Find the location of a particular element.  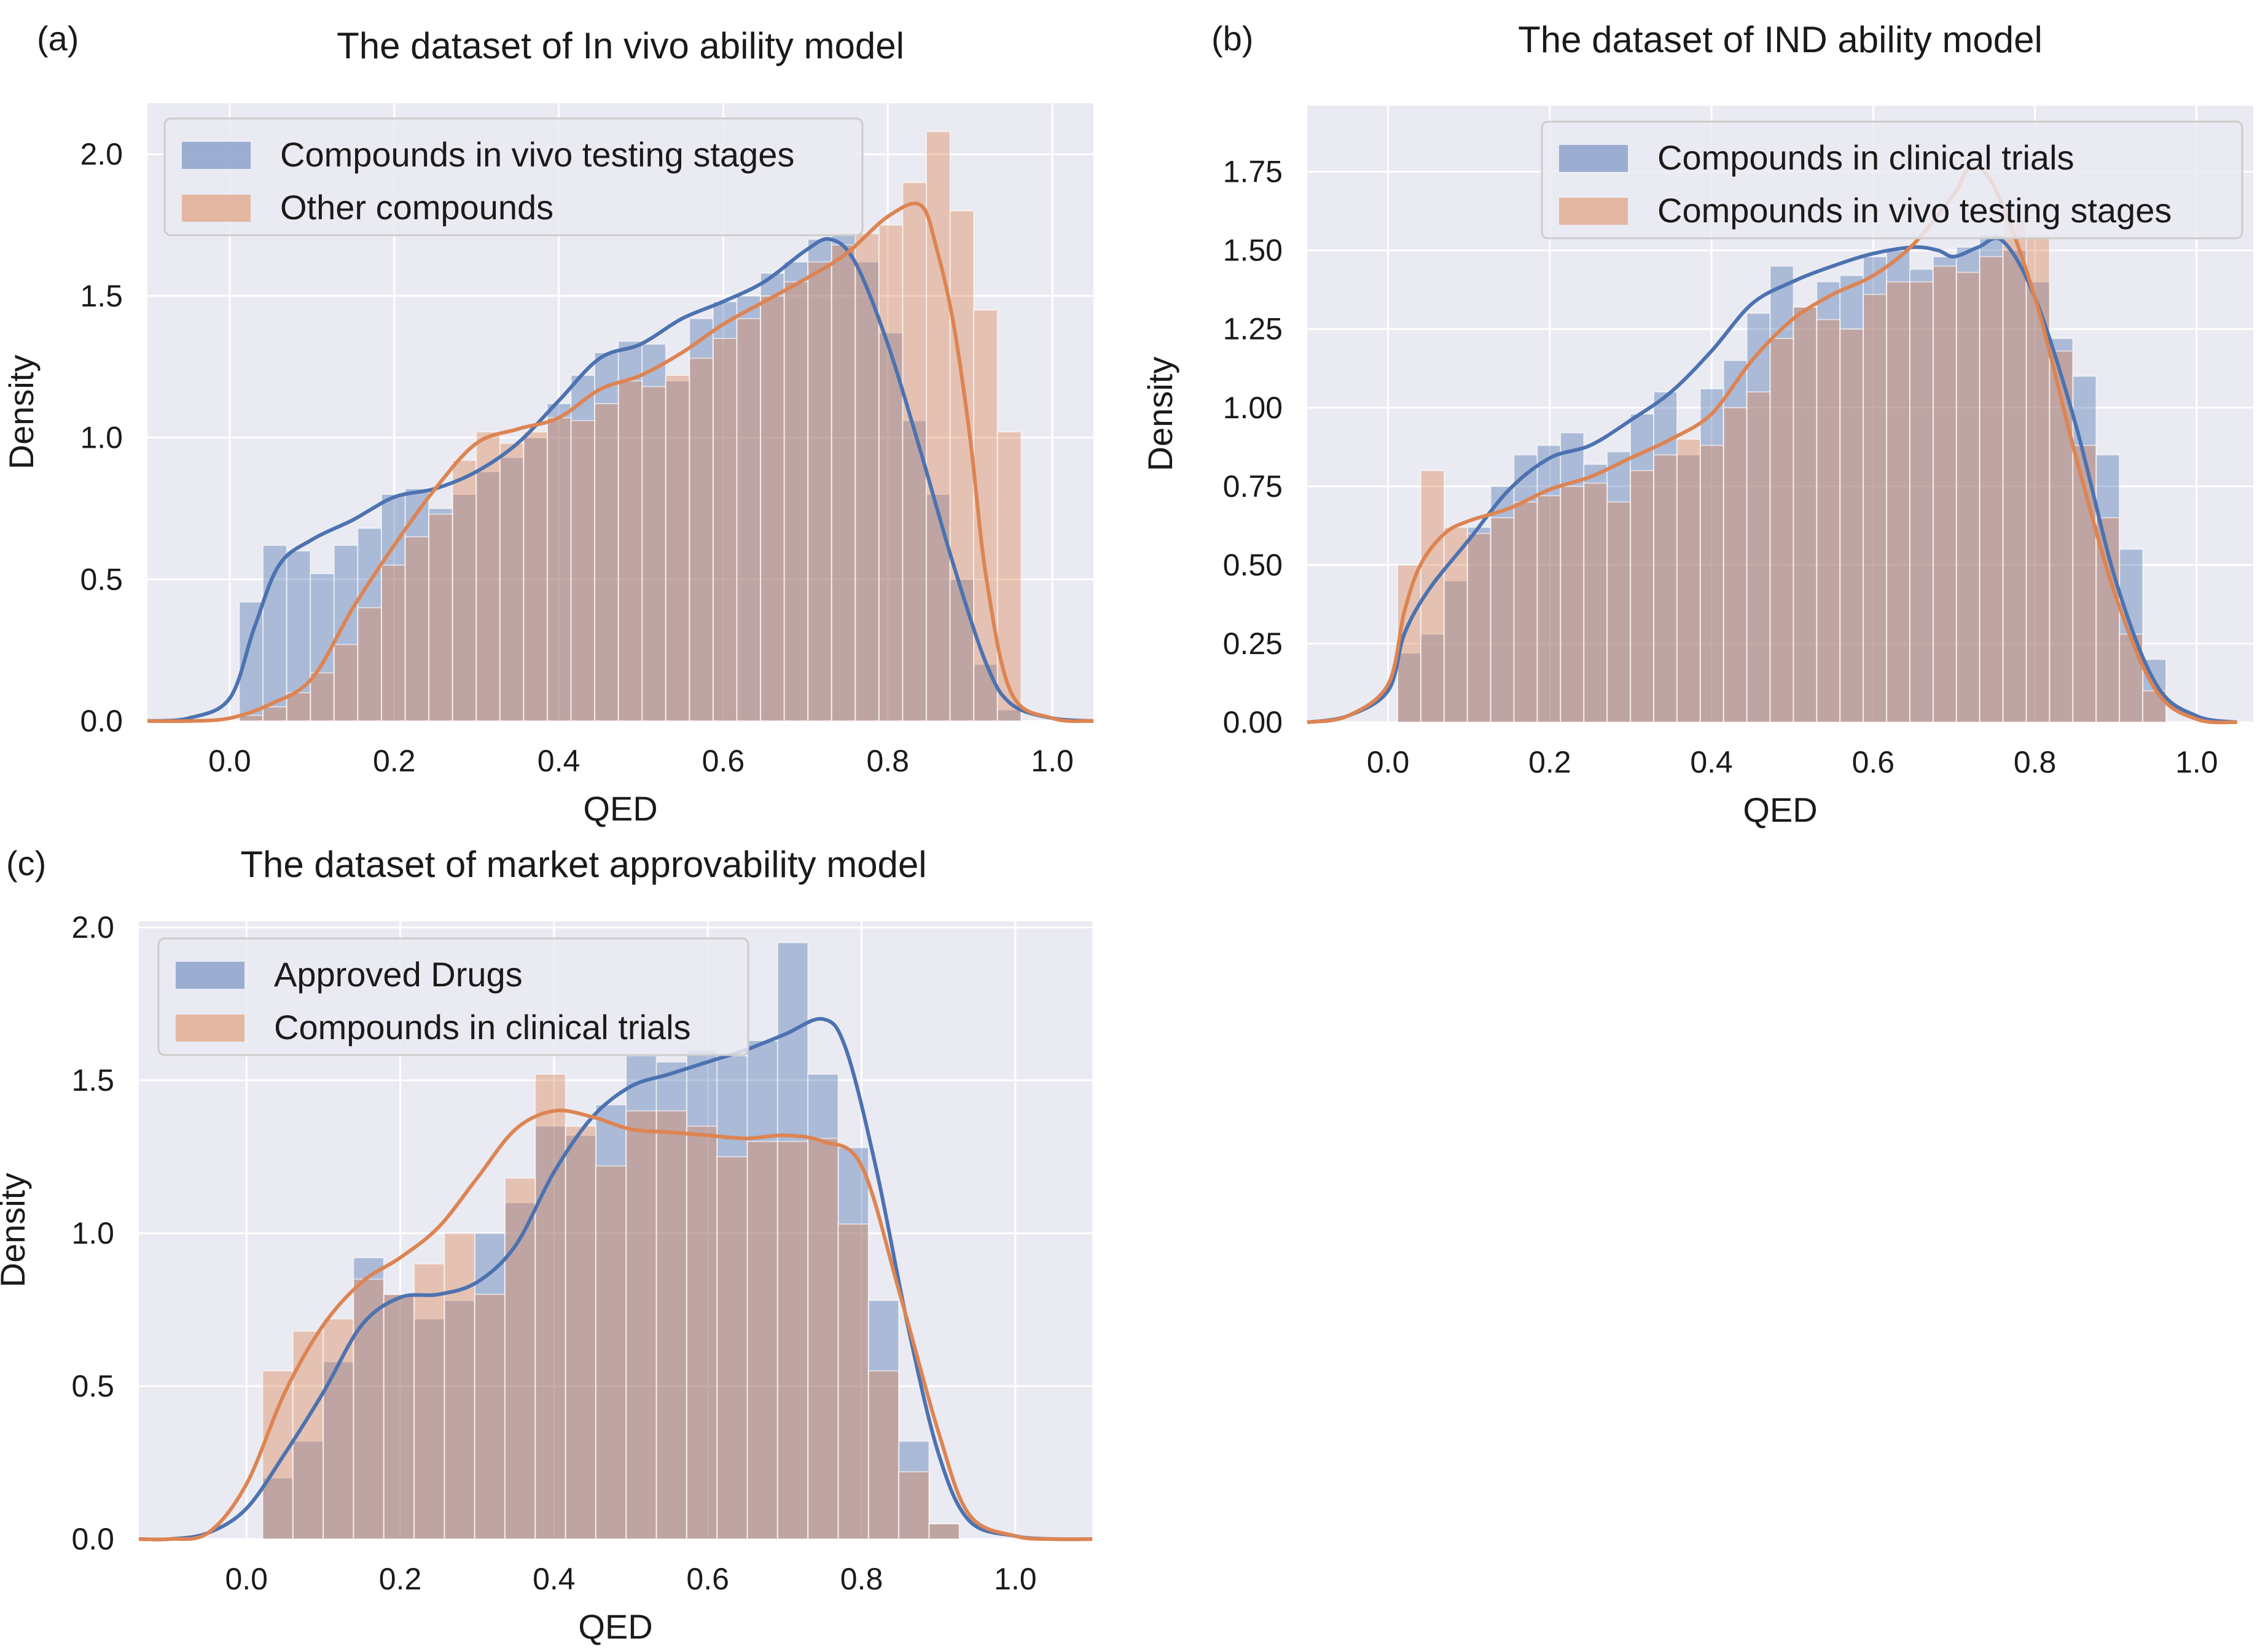

legend-swatch-blue is located at coordinates (210, 975).